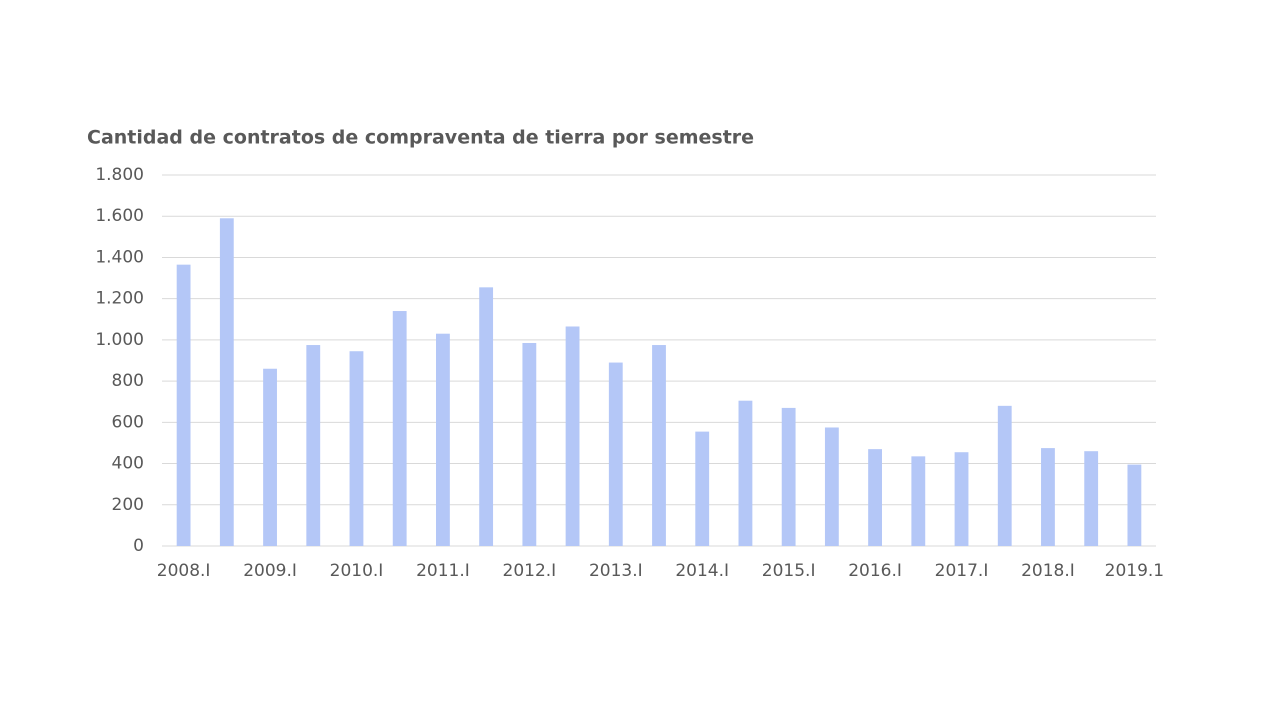  I want to click on x-tick-label: 2008.I, so click(184, 571).